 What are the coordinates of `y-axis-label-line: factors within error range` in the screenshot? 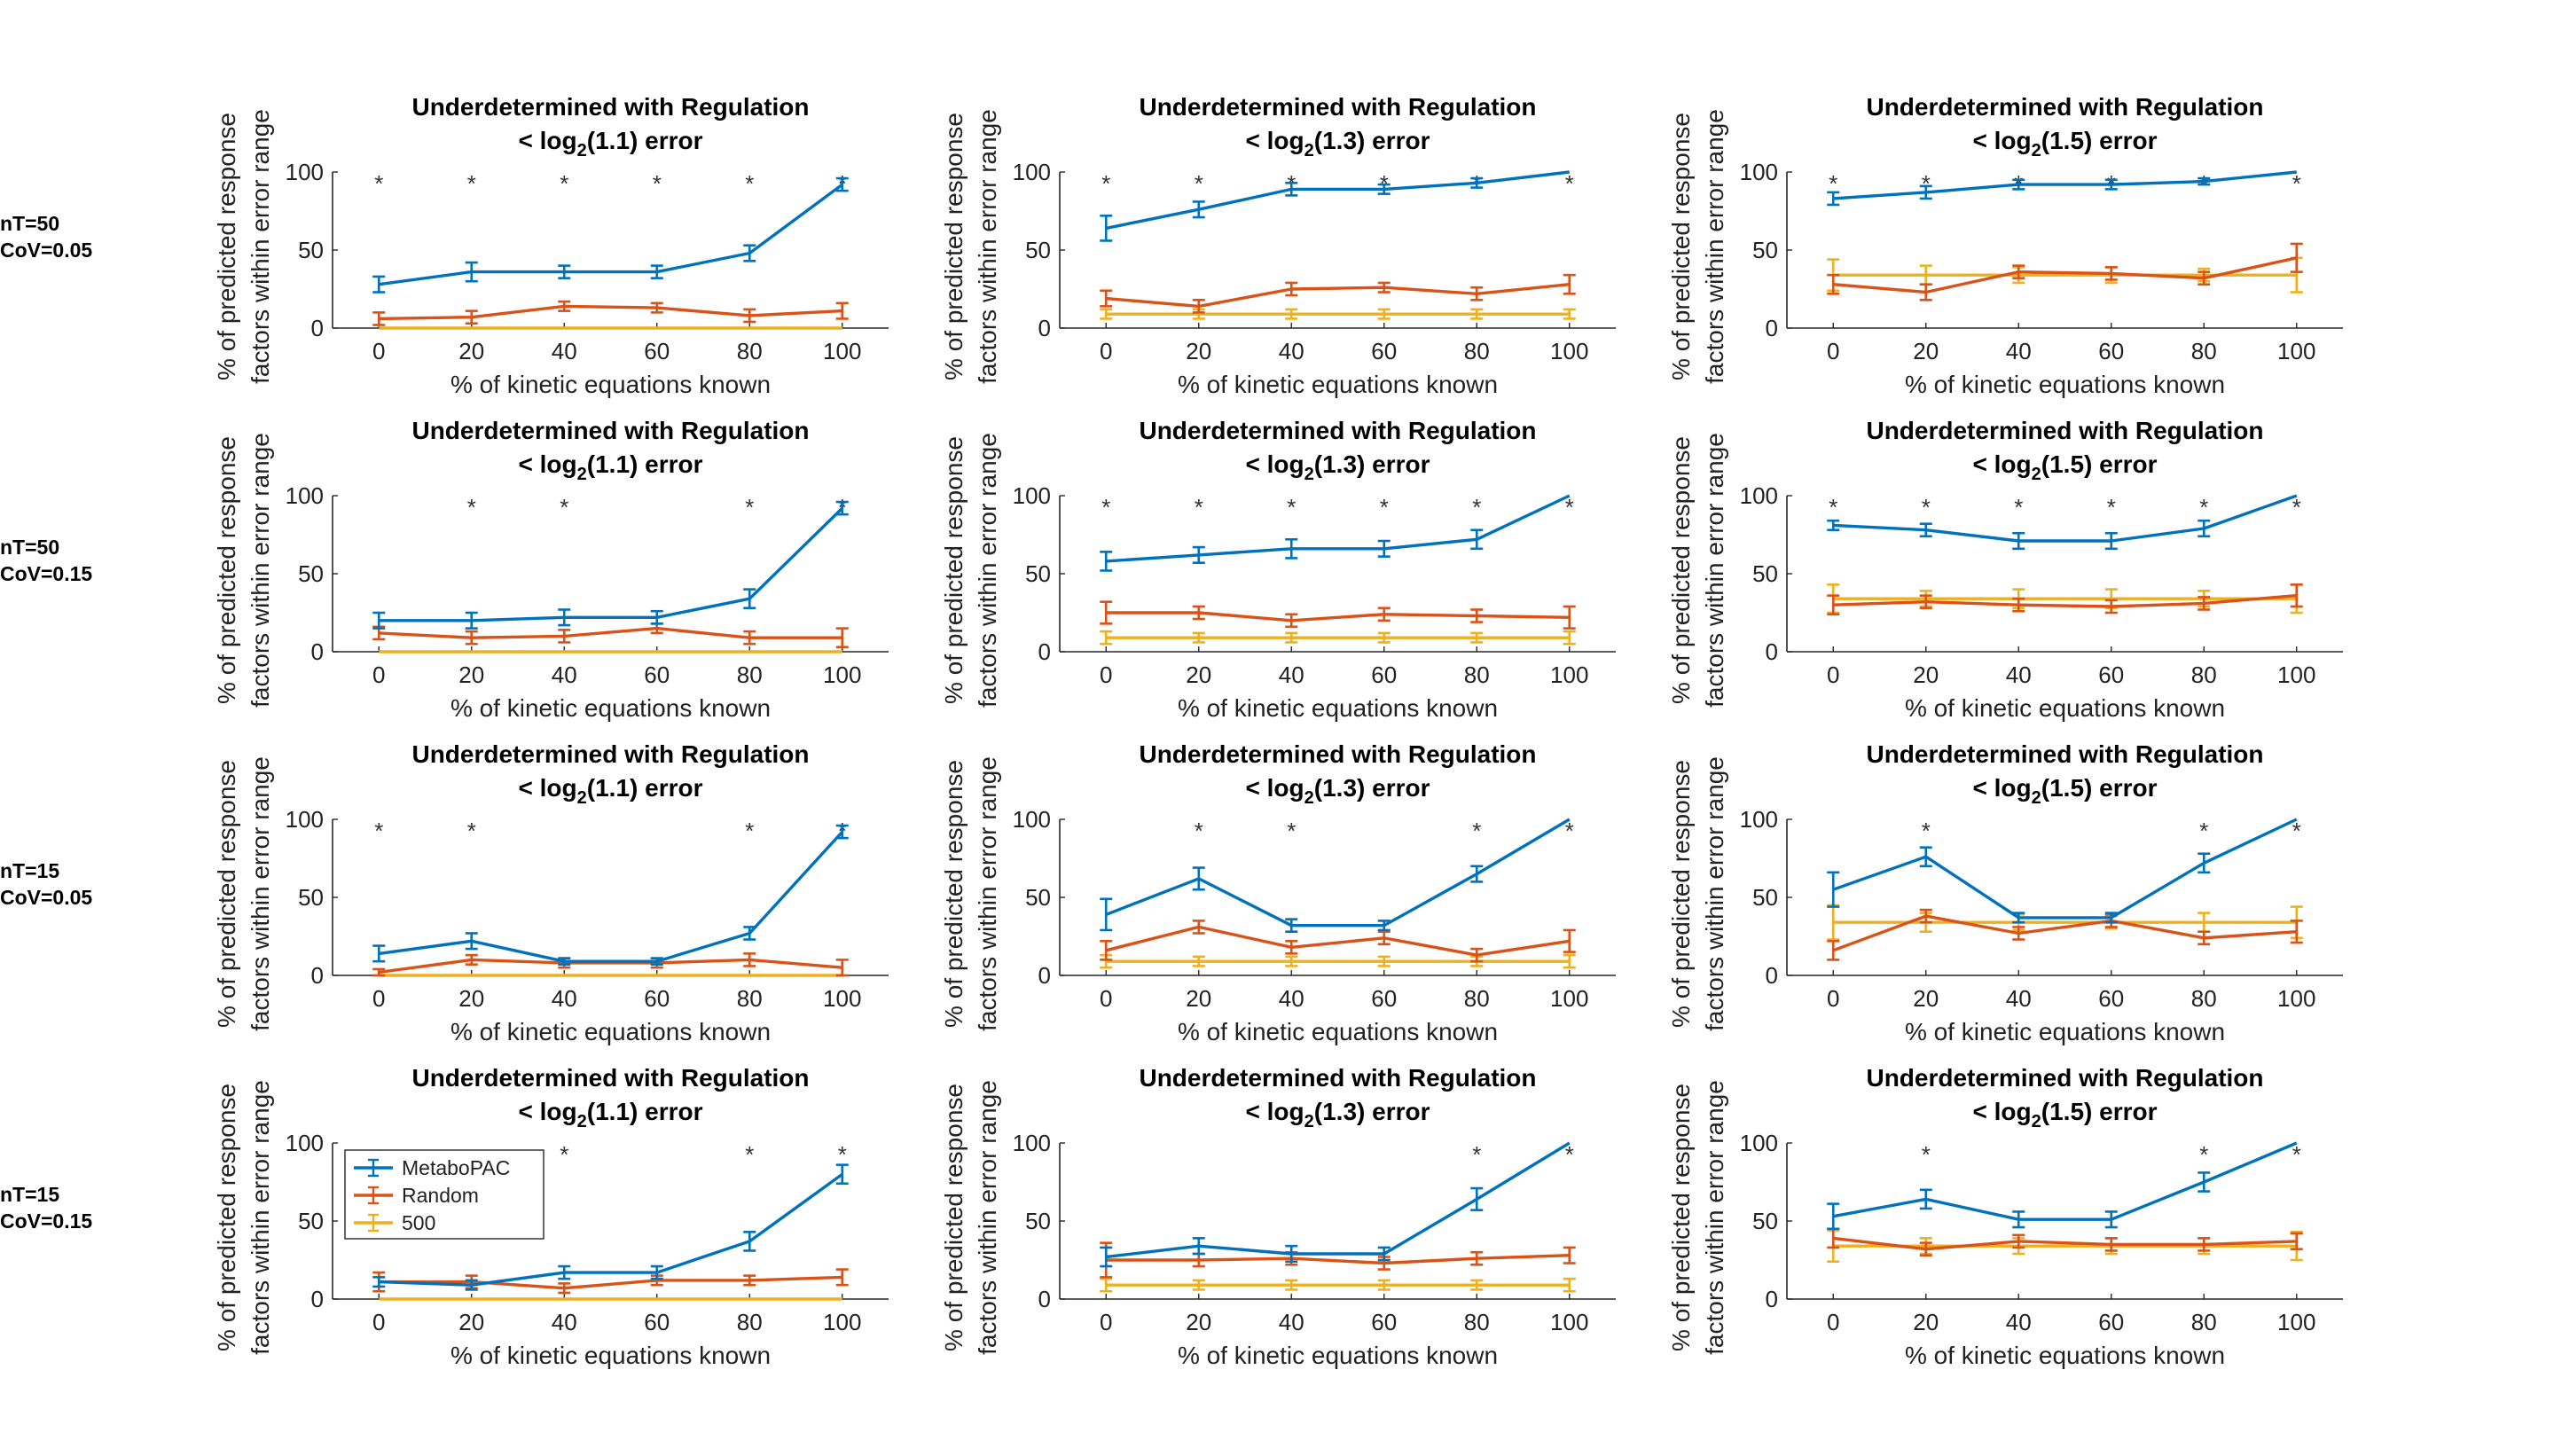 It's located at (987, 893).